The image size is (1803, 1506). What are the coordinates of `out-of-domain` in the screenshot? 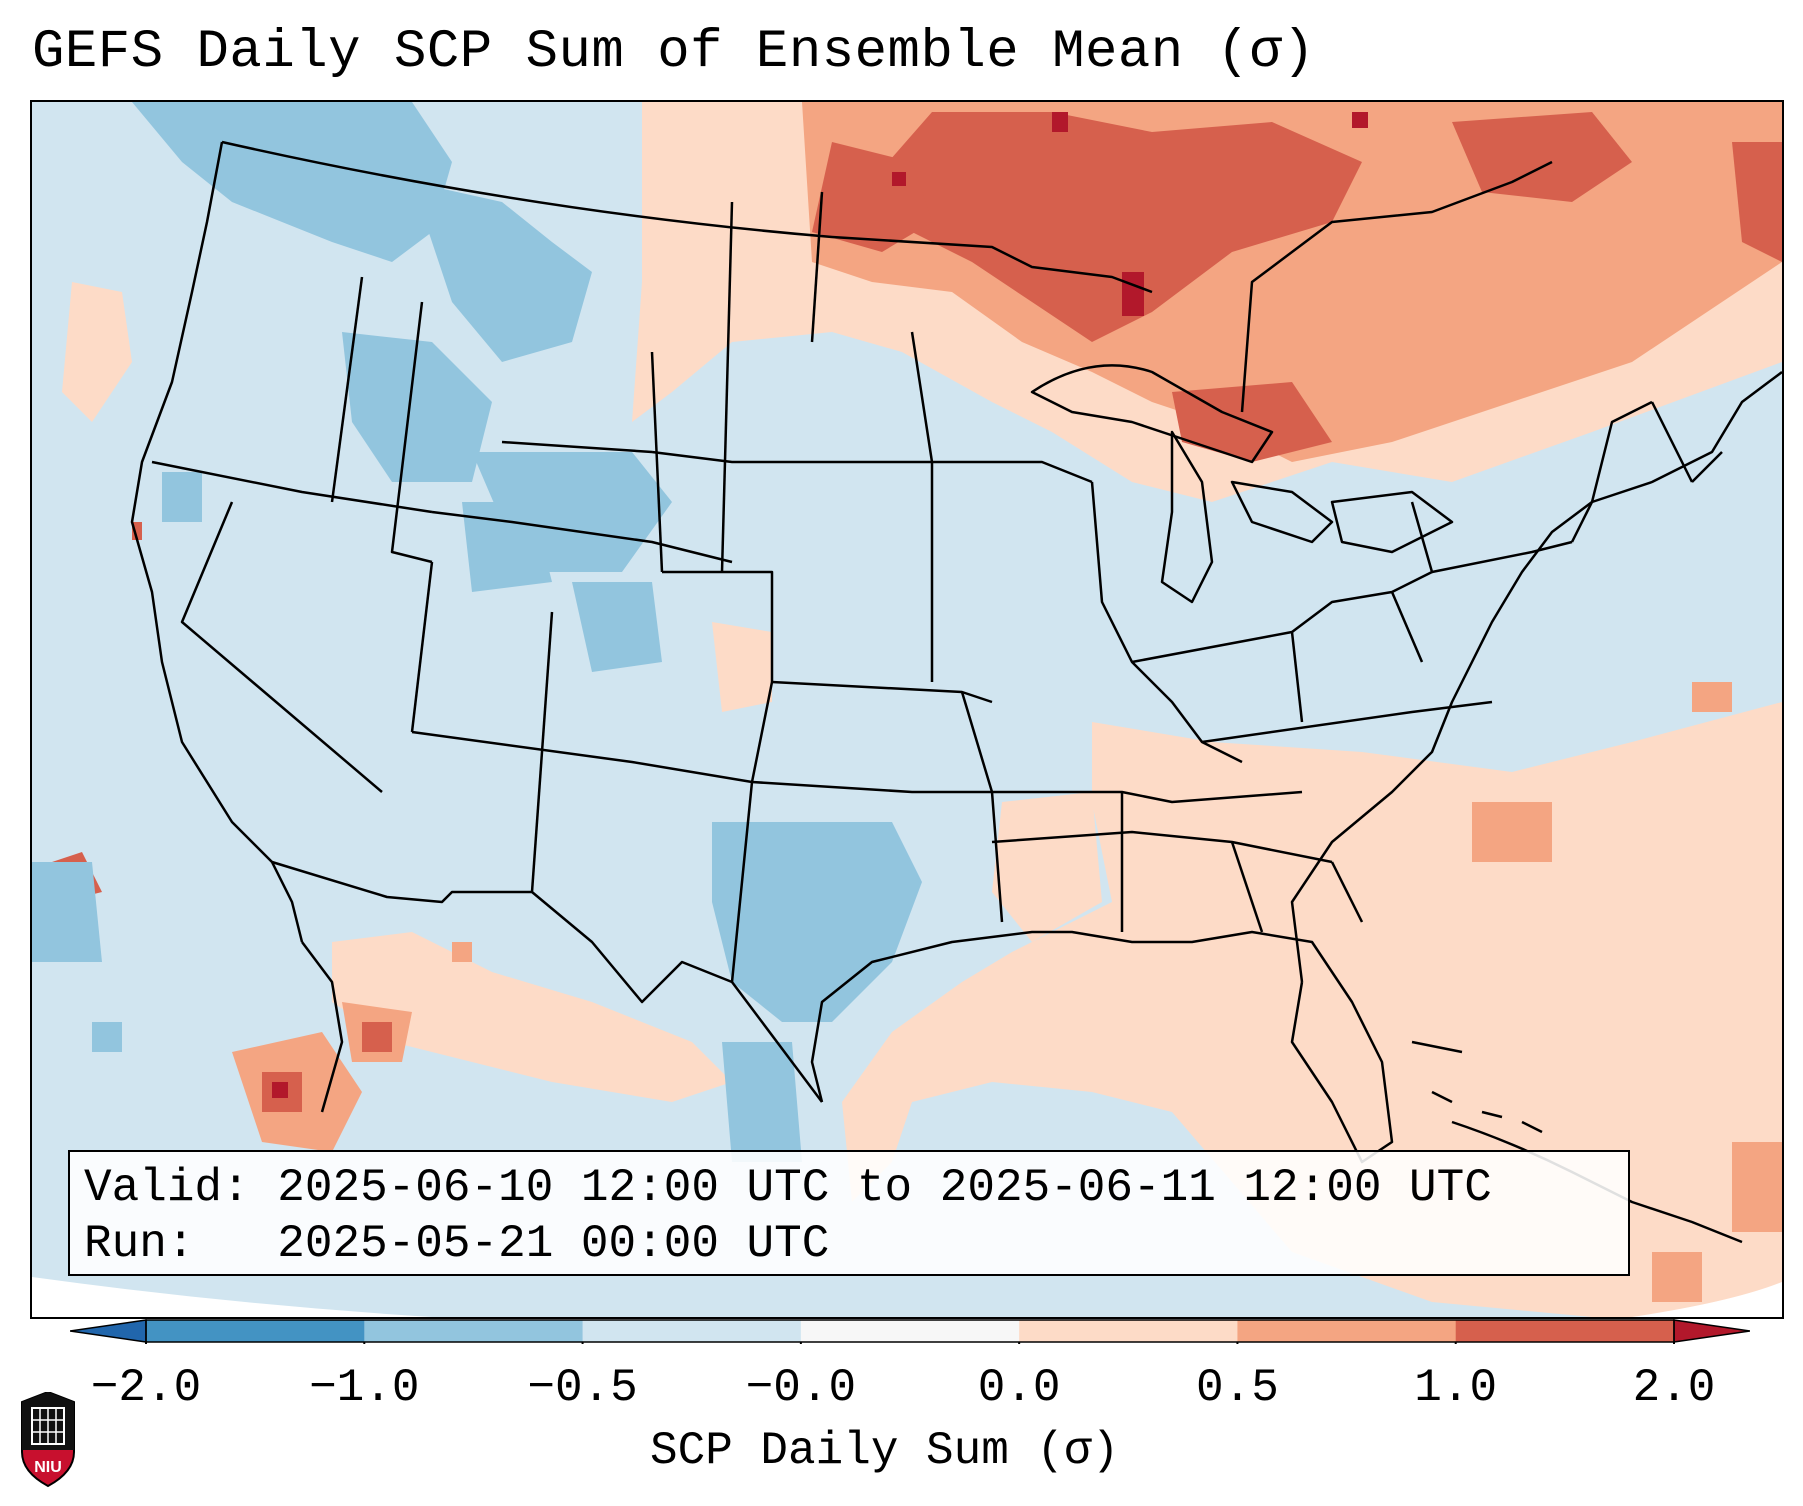 It's located at (232, 1297).